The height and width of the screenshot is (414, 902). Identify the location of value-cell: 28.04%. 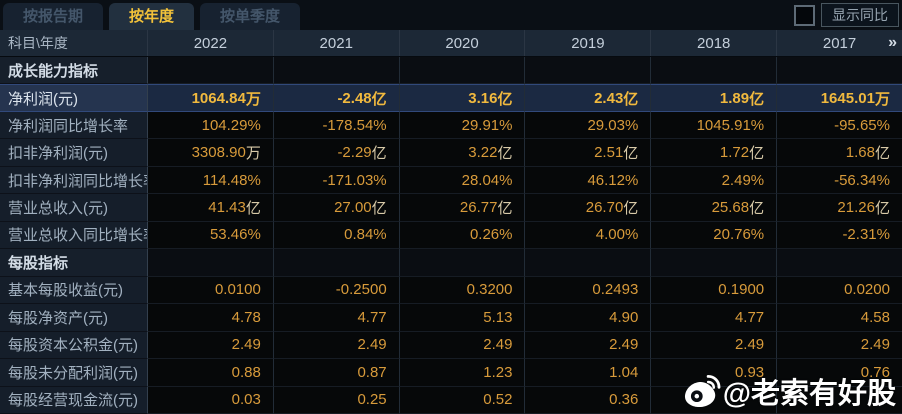
(462, 180).